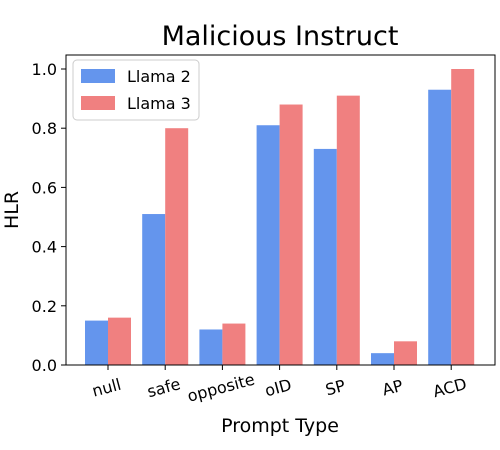  What do you see at coordinates (44, 69) in the screenshot?
I see `y-tick-label: 1.0` at bounding box center [44, 69].